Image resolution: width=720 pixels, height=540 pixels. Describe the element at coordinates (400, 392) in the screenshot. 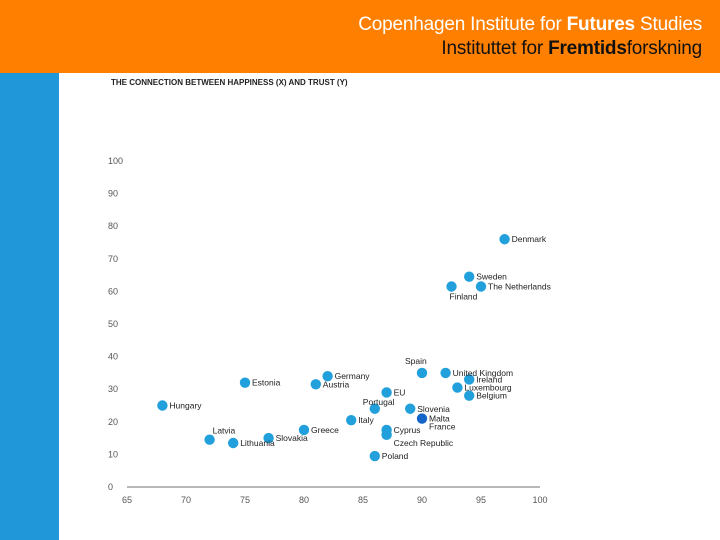

I see `point-label: EU` at that location.